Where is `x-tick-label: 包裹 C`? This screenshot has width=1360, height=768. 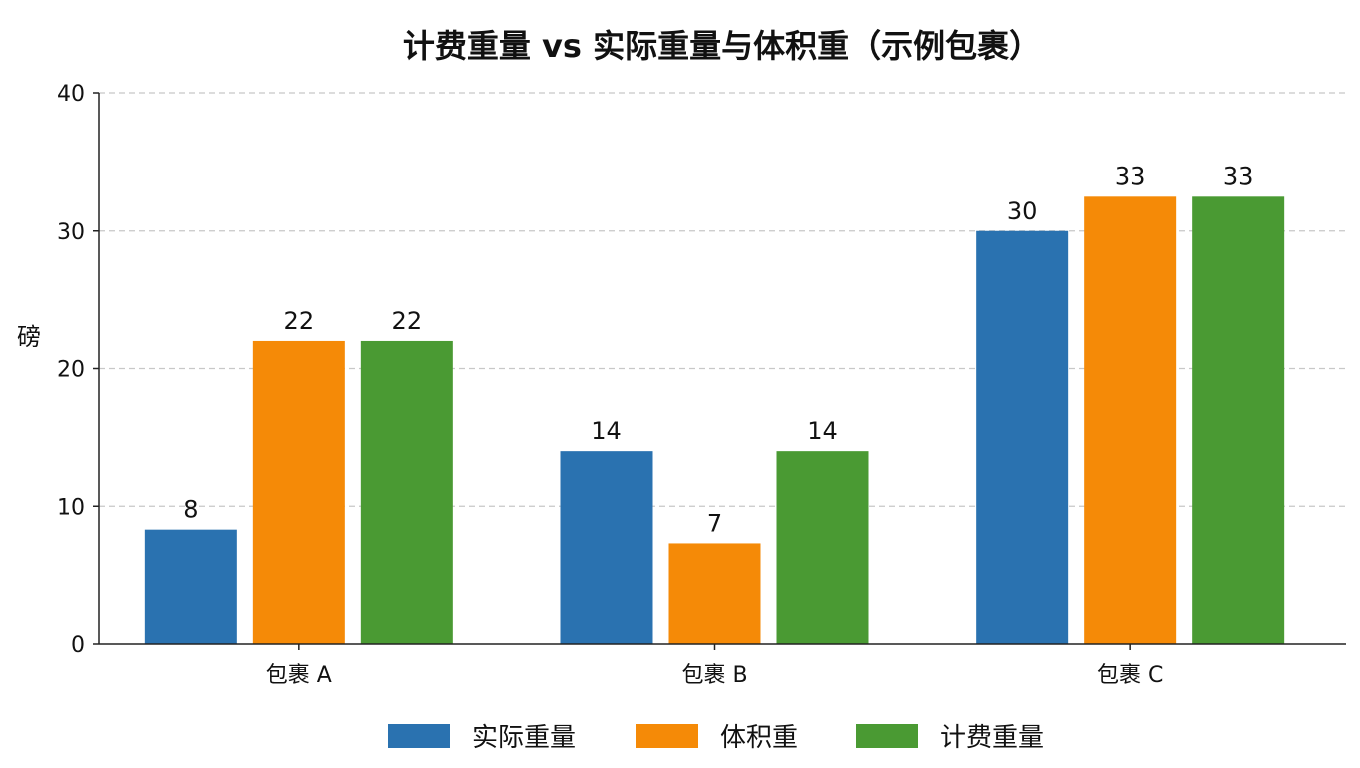
x-tick-label: 包裹 C is located at coordinates (1130, 675).